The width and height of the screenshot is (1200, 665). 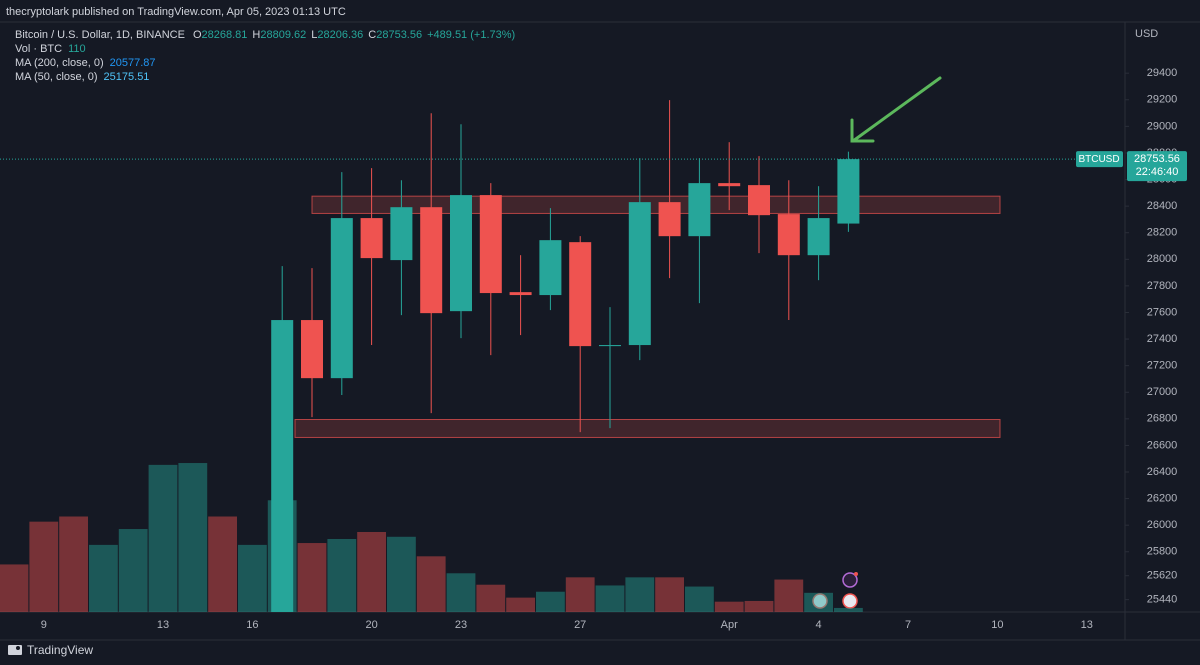 What do you see at coordinates (1162, 312) in the screenshot?
I see `y-tick-label: 27600` at bounding box center [1162, 312].